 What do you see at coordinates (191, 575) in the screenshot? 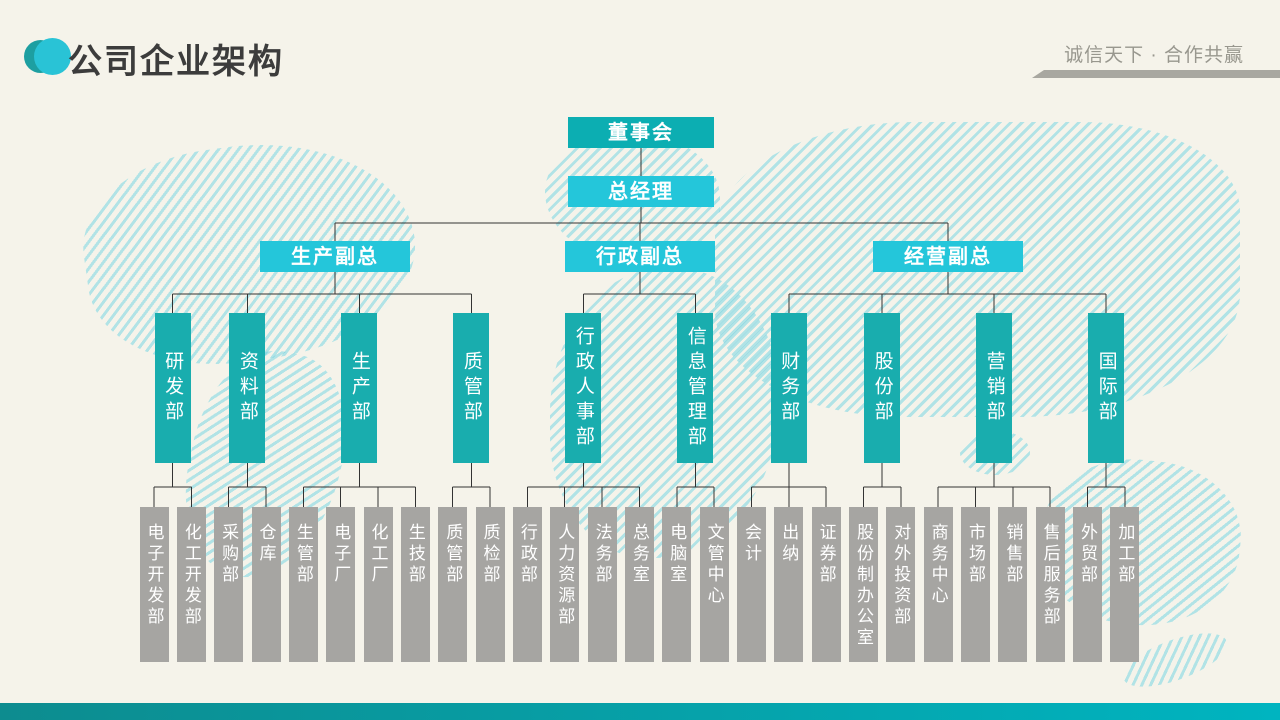
I see `leaf-node-label: 化工开发部` at bounding box center [191, 575].